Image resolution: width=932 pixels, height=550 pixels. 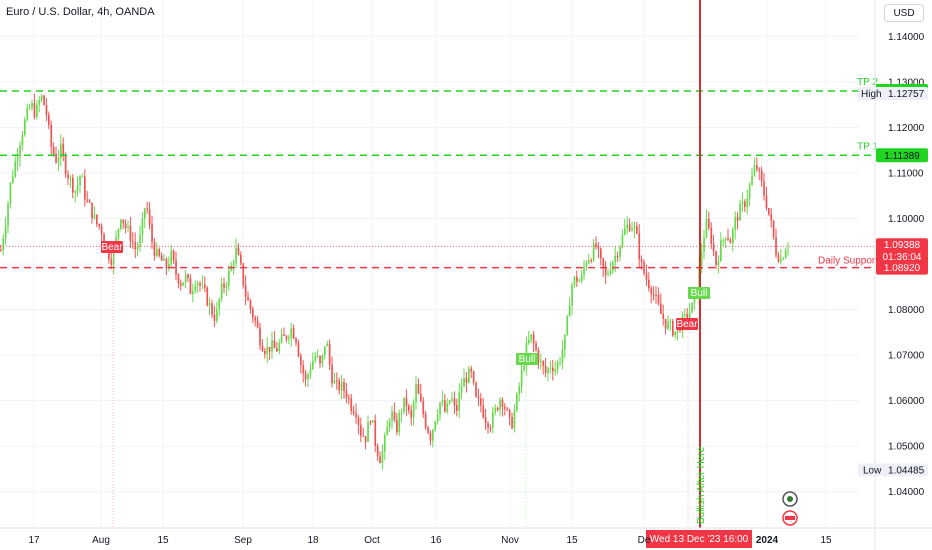 I want to click on flag-icon-stripe, so click(x=790, y=518).